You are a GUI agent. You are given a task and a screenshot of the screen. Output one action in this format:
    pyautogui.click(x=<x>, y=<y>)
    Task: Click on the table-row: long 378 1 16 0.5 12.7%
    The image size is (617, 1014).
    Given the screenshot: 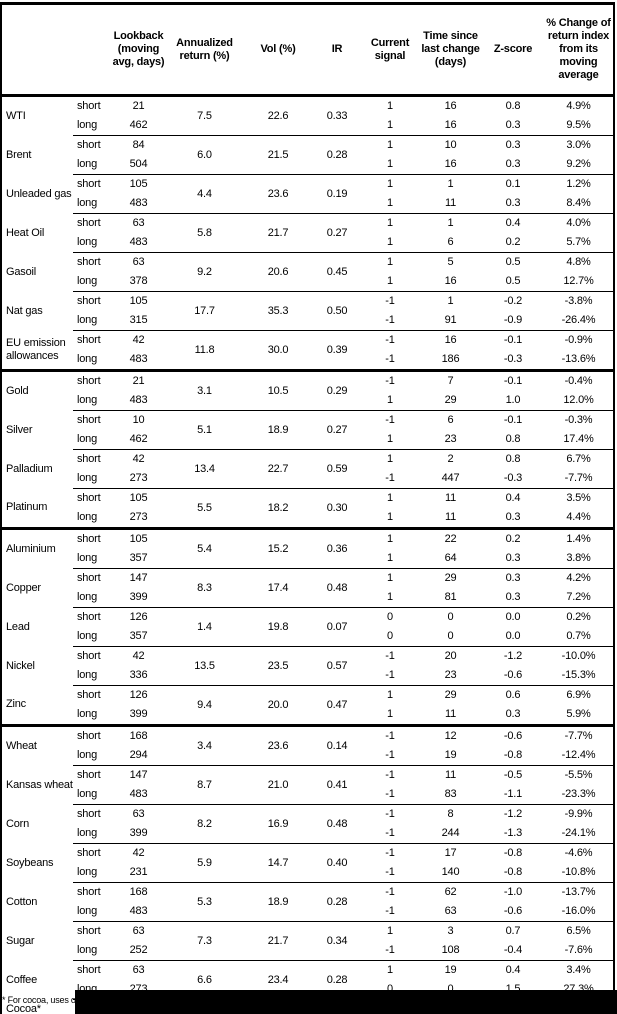 What is the action you would take?
    pyautogui.click(x=307, y=282)
    